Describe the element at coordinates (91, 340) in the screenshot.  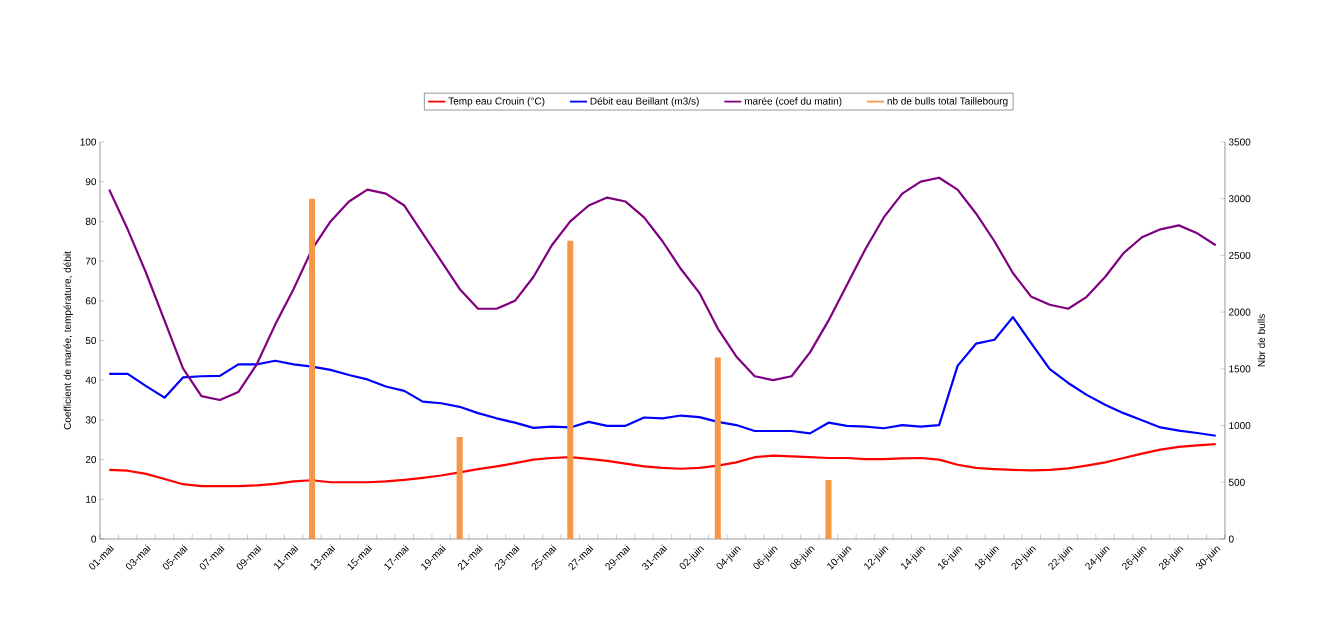
I see `y-tick-label: 50` at that location.